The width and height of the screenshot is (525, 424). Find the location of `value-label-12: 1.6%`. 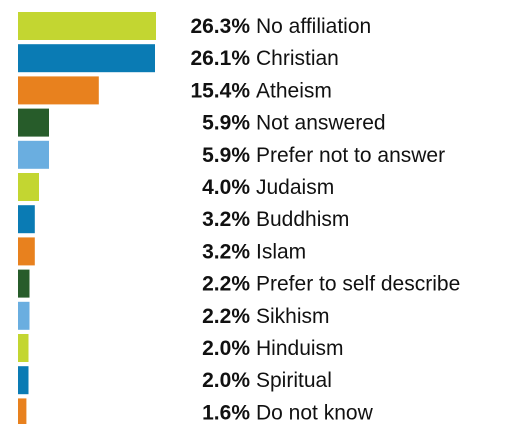

value-label-12: 1.6% is located at coordinates (226, 412).